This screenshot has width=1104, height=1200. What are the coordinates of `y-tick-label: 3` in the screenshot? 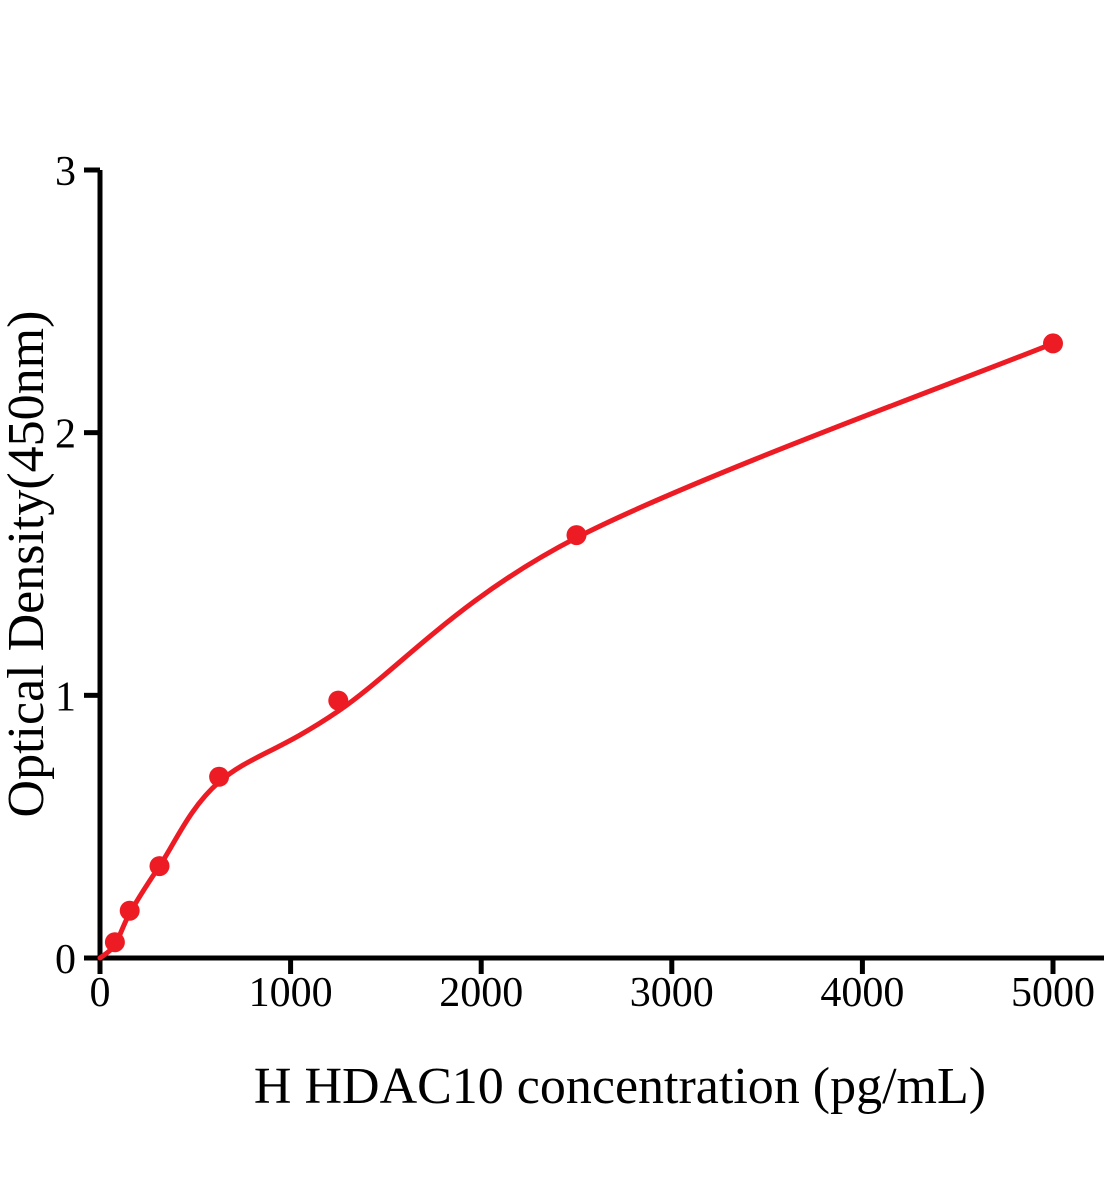 It's located at (65, 172).